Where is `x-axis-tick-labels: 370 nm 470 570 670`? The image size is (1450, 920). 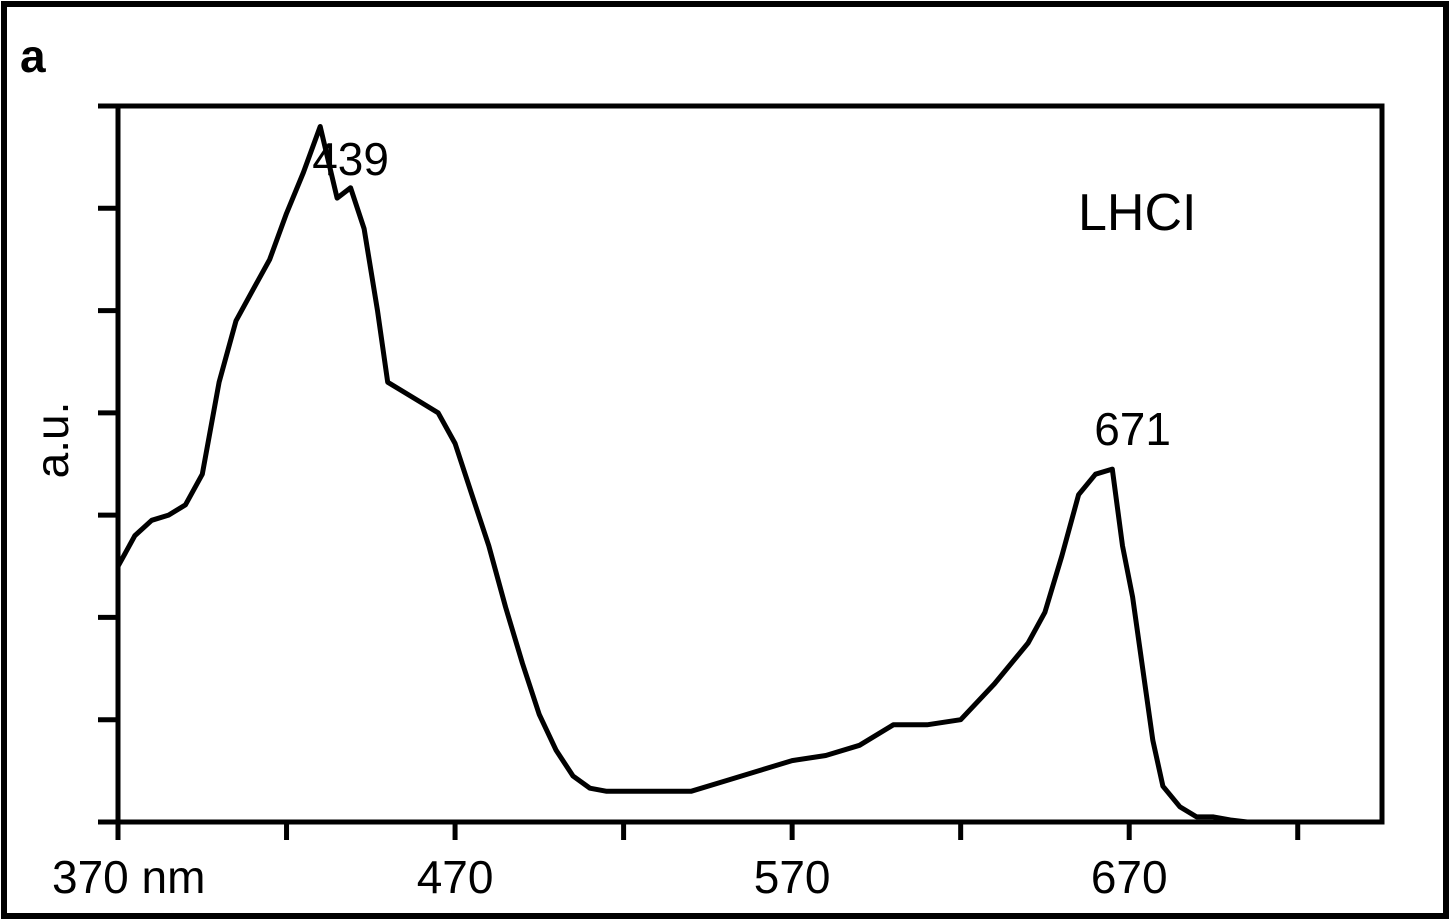
x-axis-tick-labels: 370 nm 470 570 670 is located at coordinates (610, 877).